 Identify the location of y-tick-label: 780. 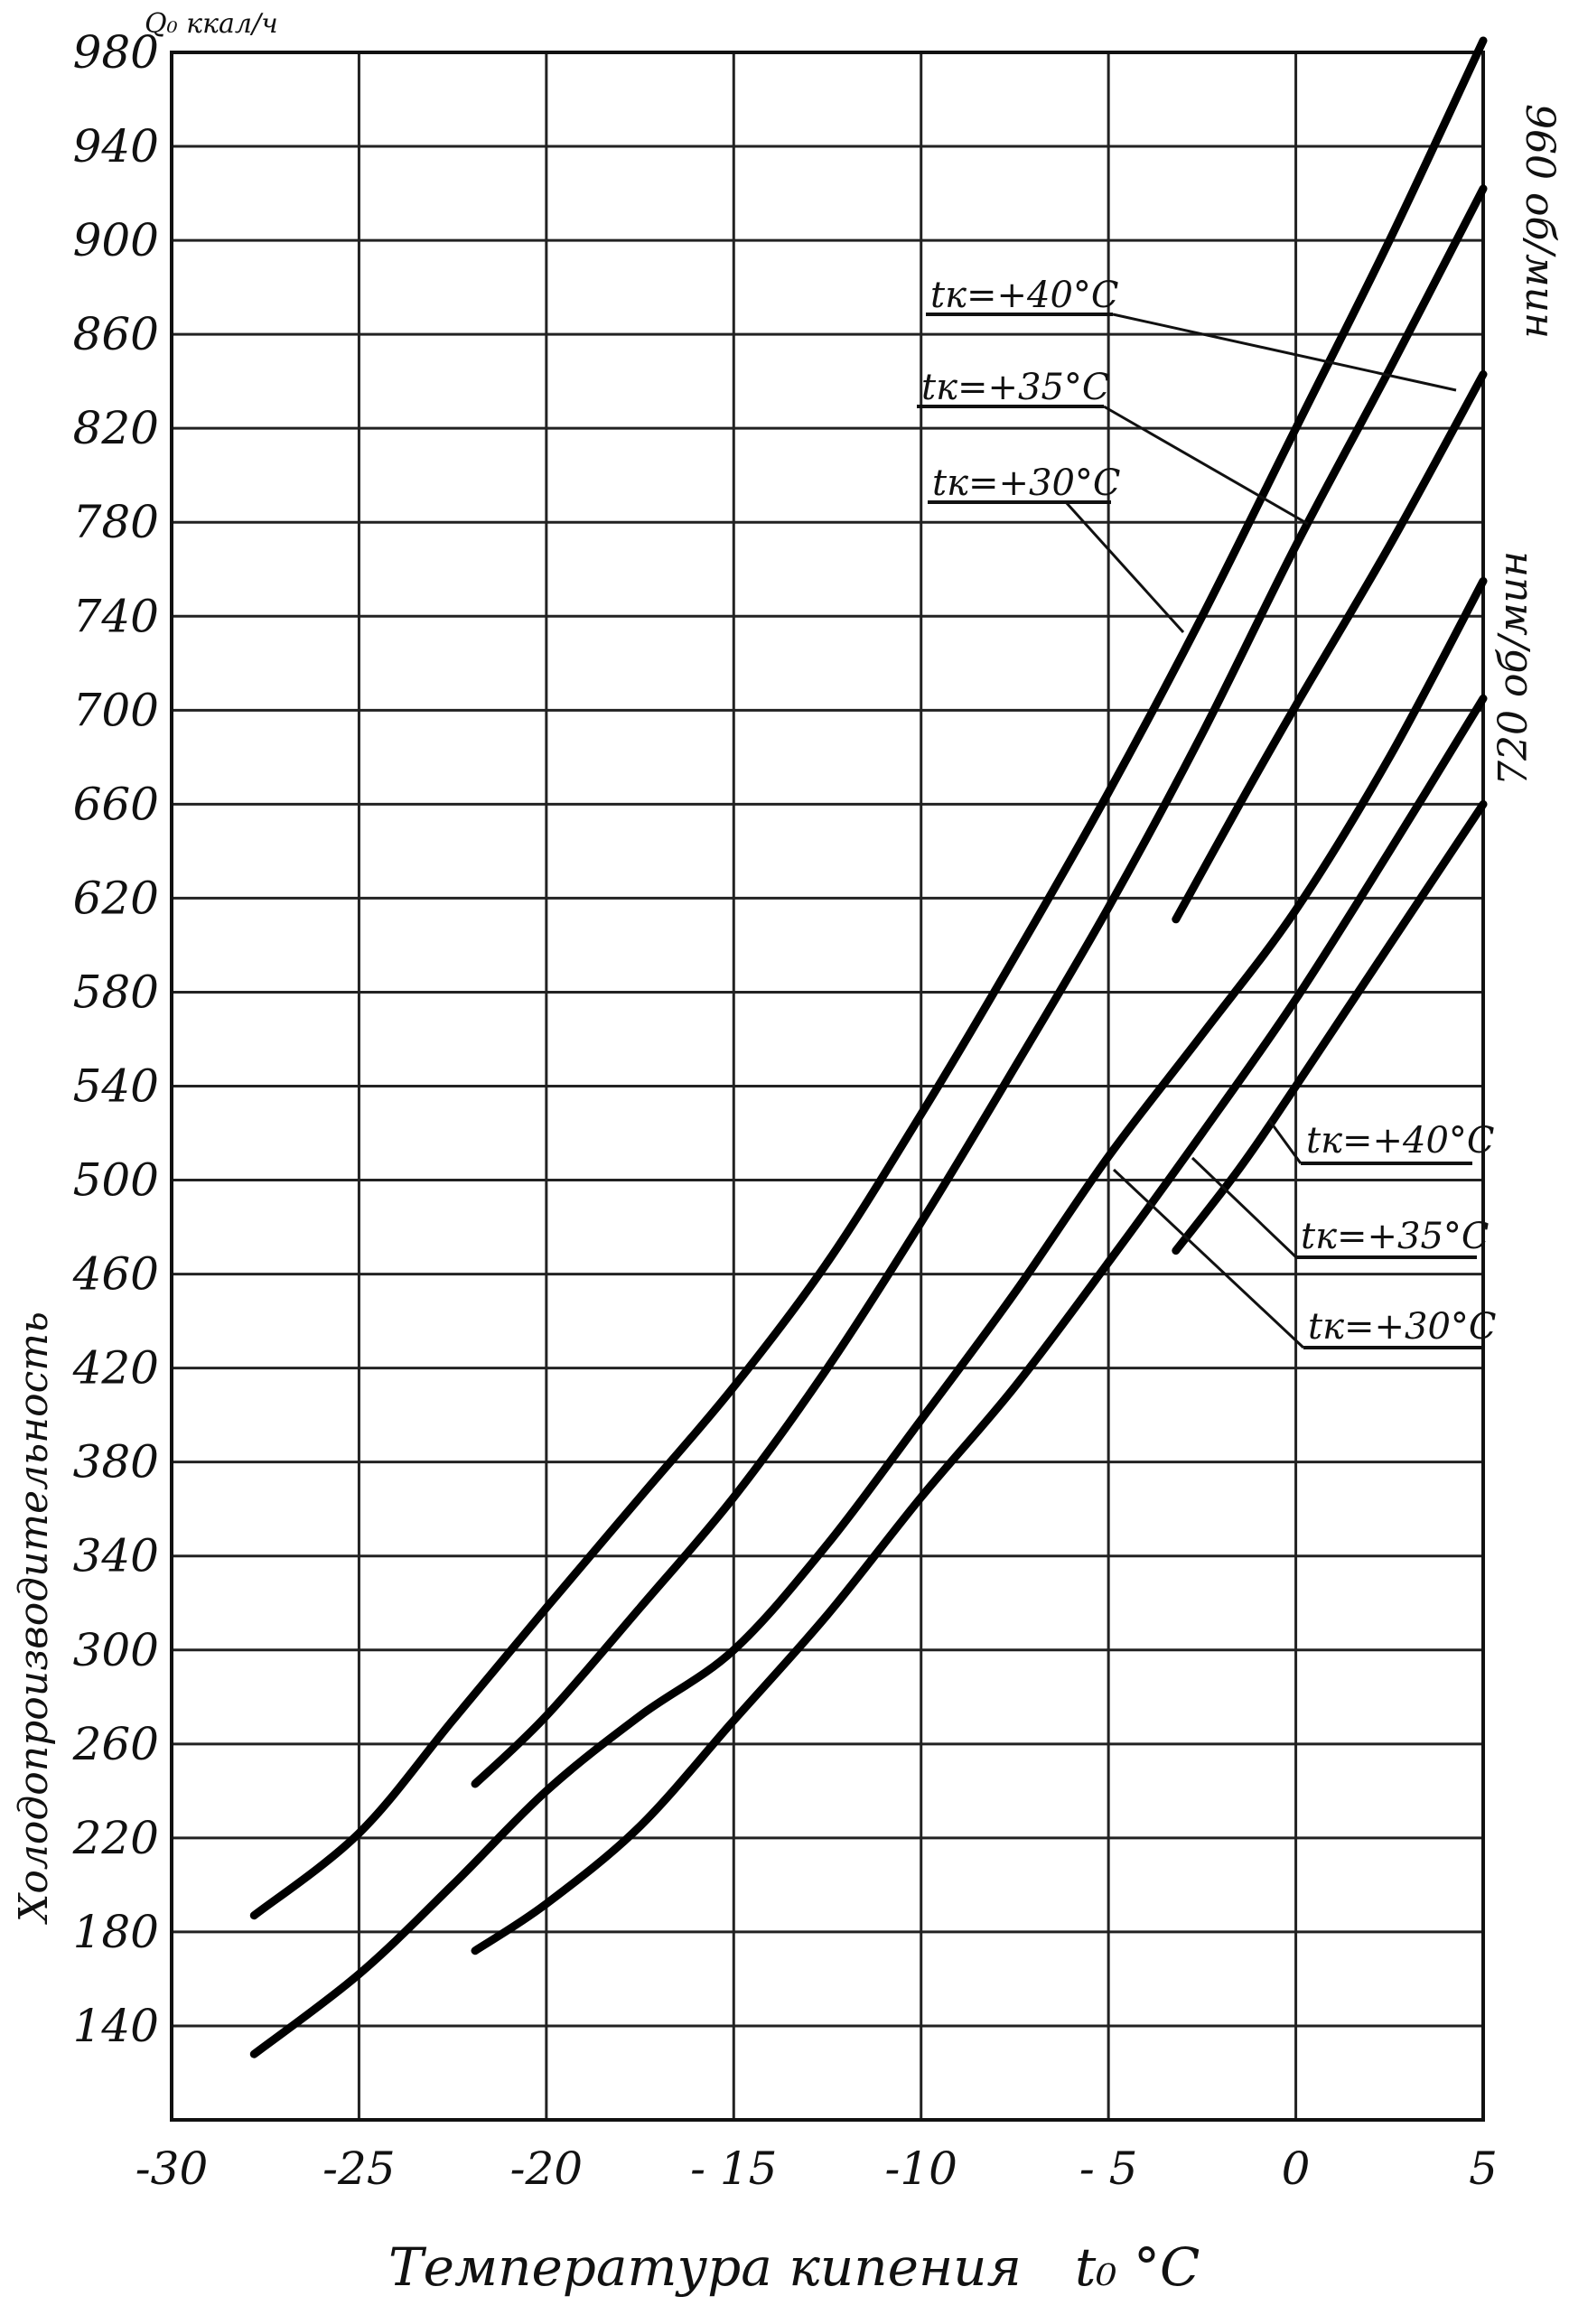
(116, 522).